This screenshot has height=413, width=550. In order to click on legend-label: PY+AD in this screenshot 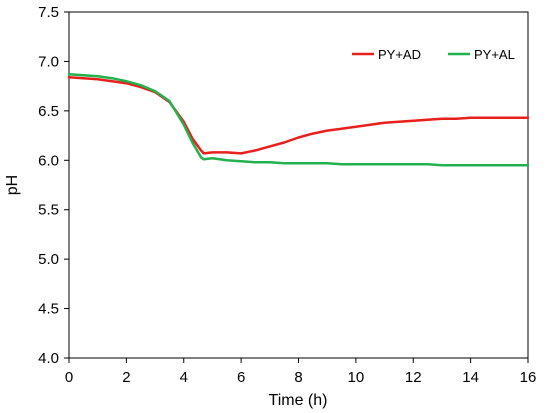, I will do `click(399, 54)`.